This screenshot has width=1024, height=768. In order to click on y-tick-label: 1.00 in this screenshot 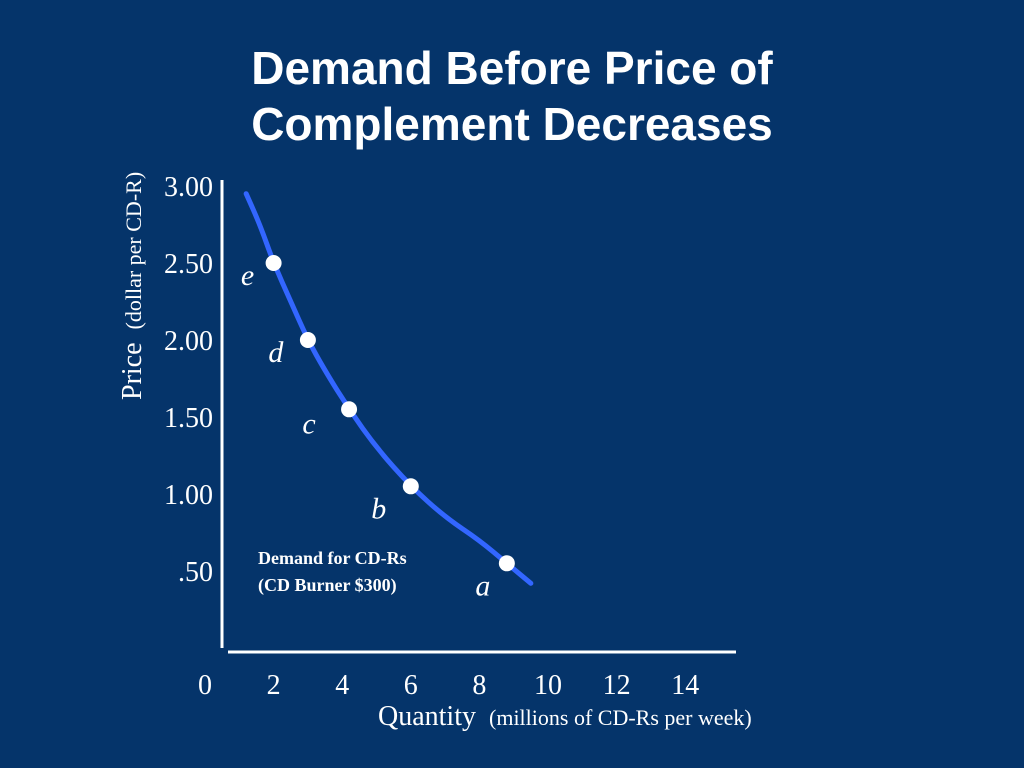, I will do `click(188, 495)`.